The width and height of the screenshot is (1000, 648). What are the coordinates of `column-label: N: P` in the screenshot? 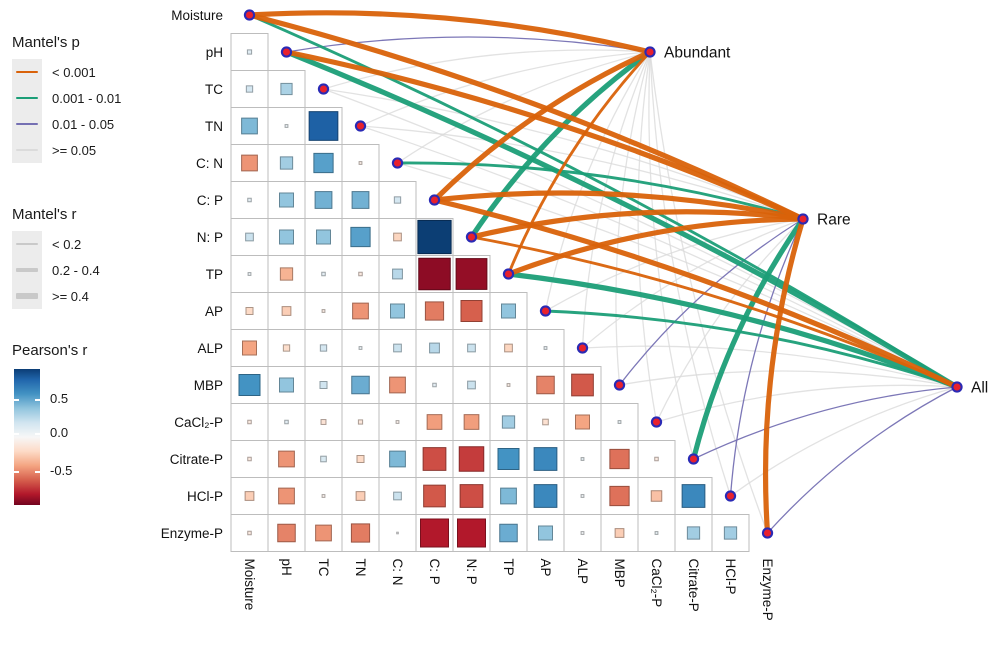 It's located at (471, 572).